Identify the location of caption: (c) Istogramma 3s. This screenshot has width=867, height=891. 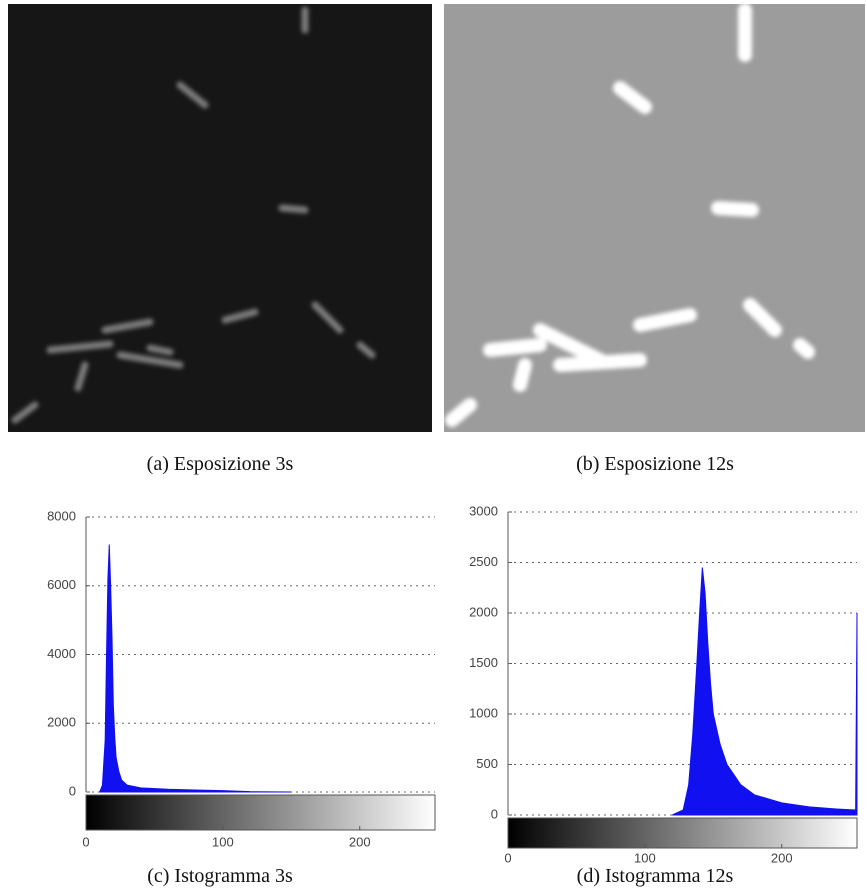
(220, 876).